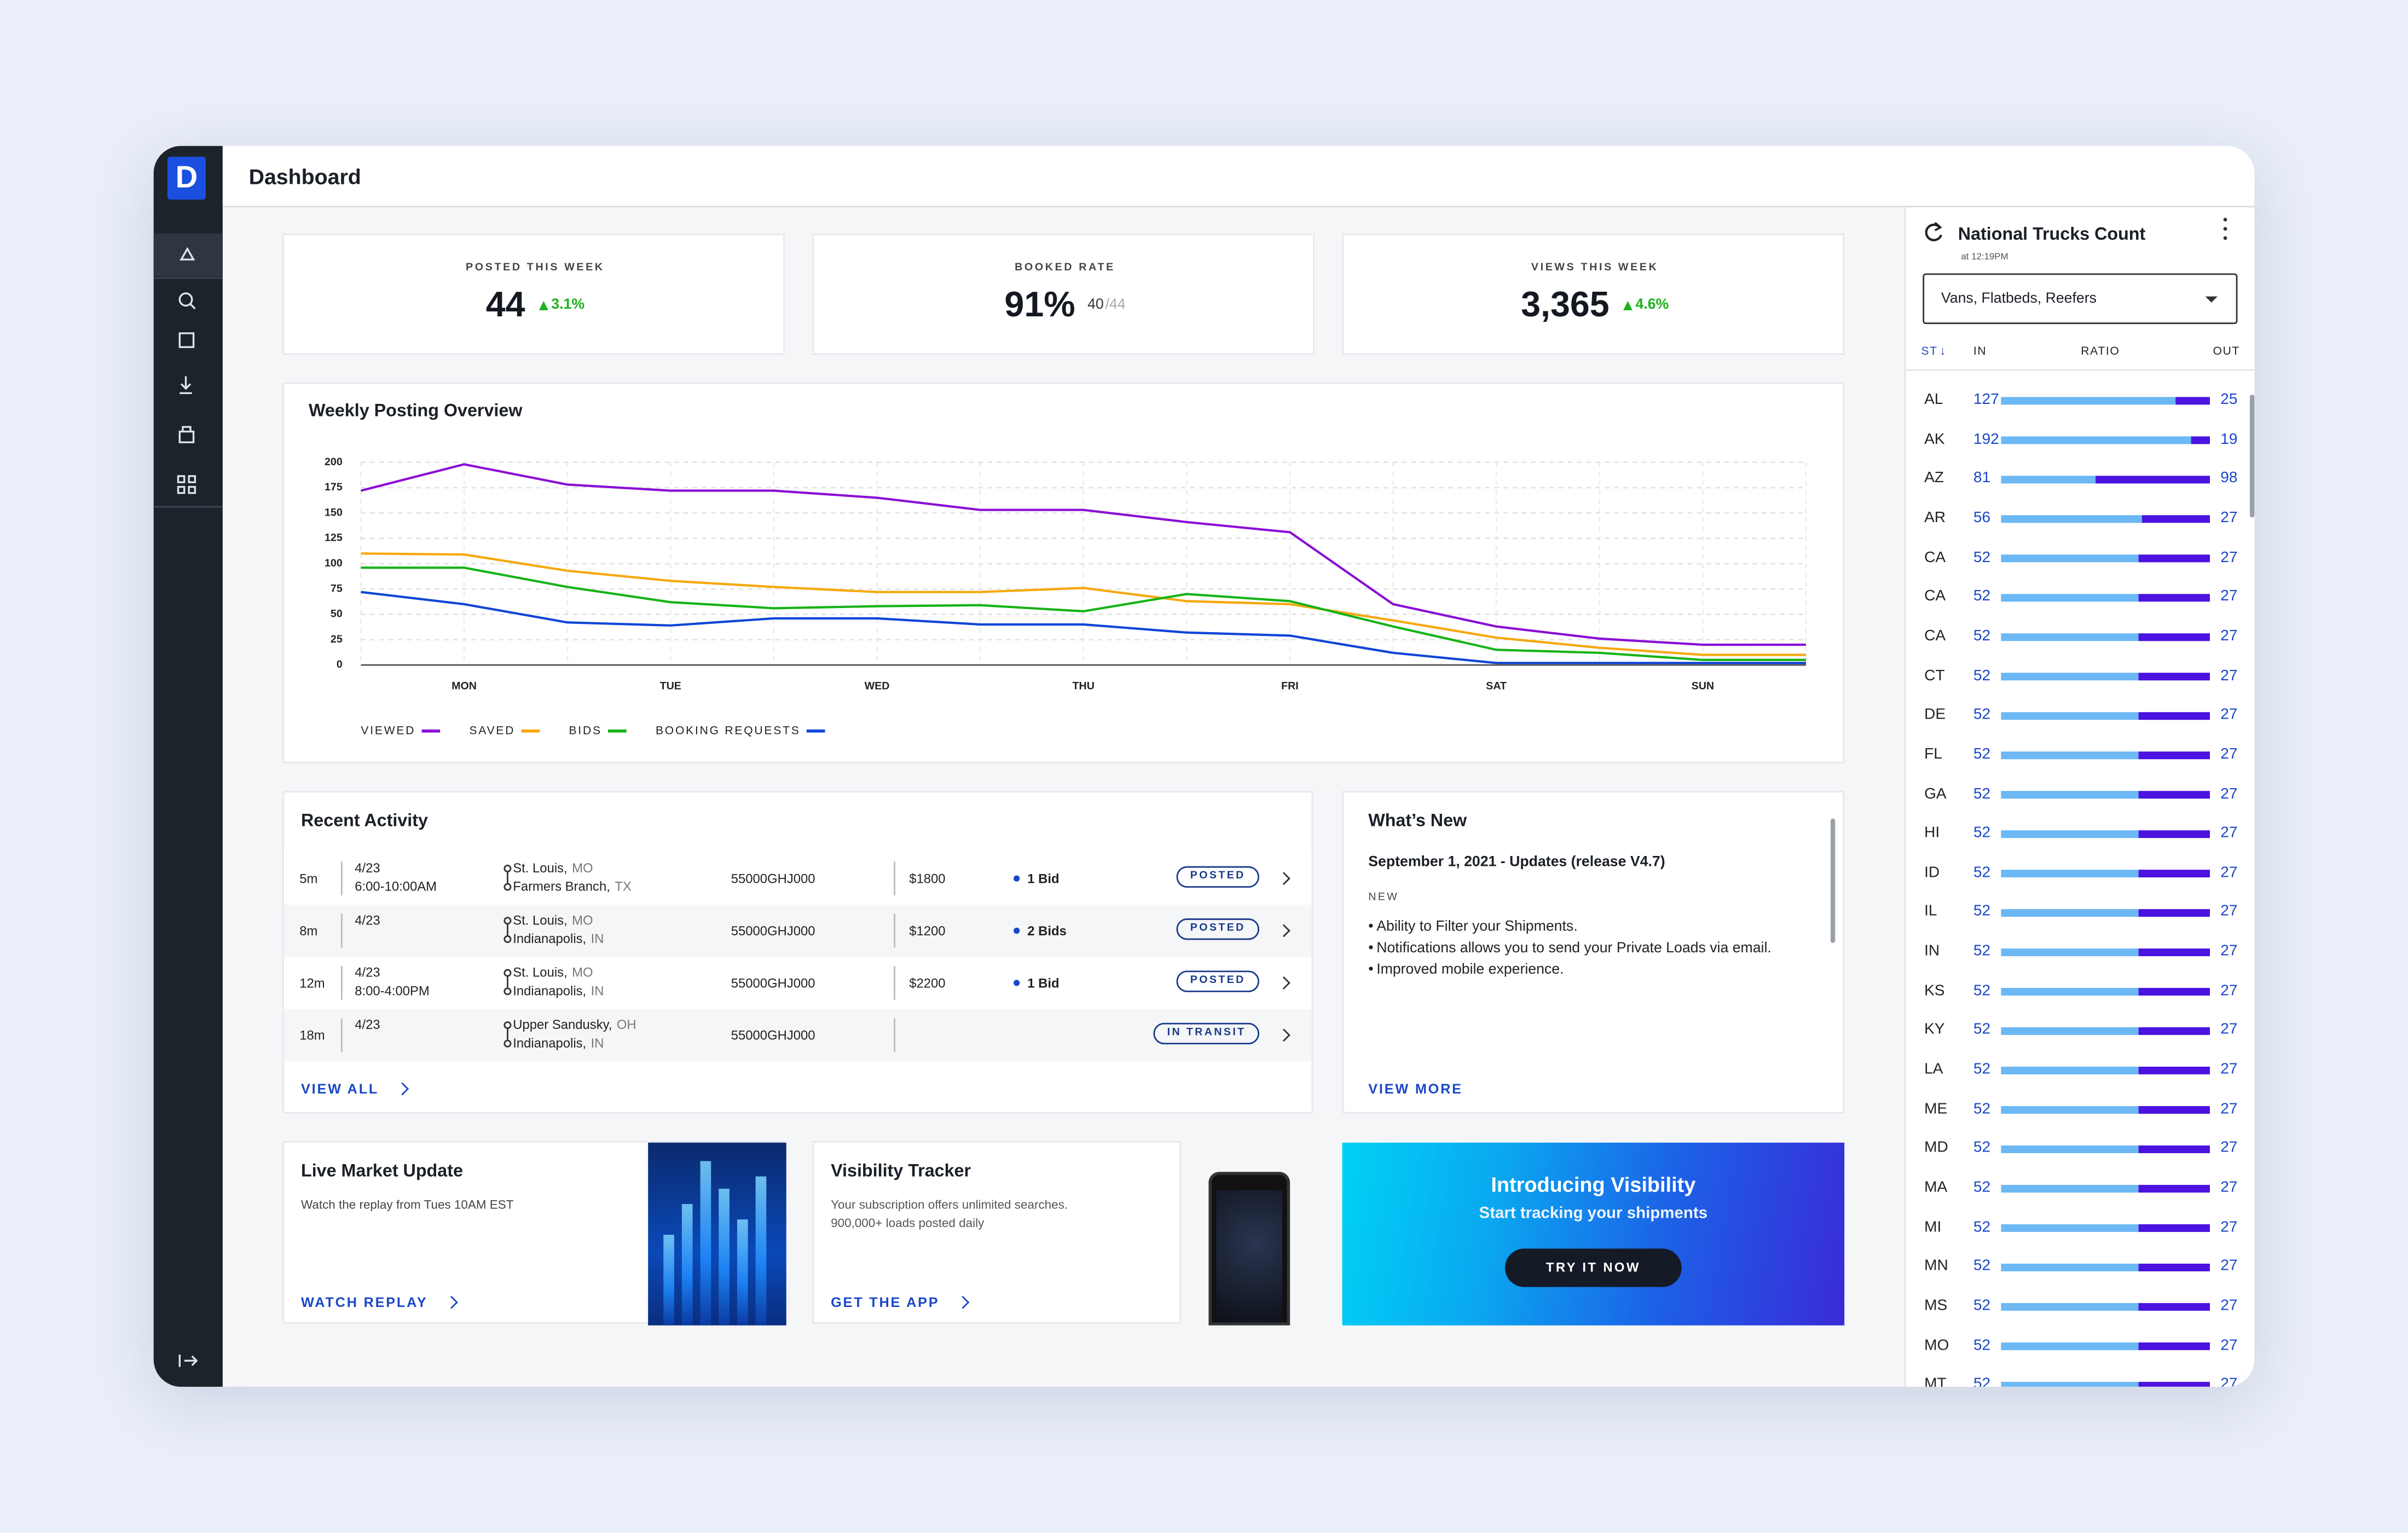 The width and height of the screenshot is (2408, 1533). I want to click on scrollbar, so click(1833, 880).